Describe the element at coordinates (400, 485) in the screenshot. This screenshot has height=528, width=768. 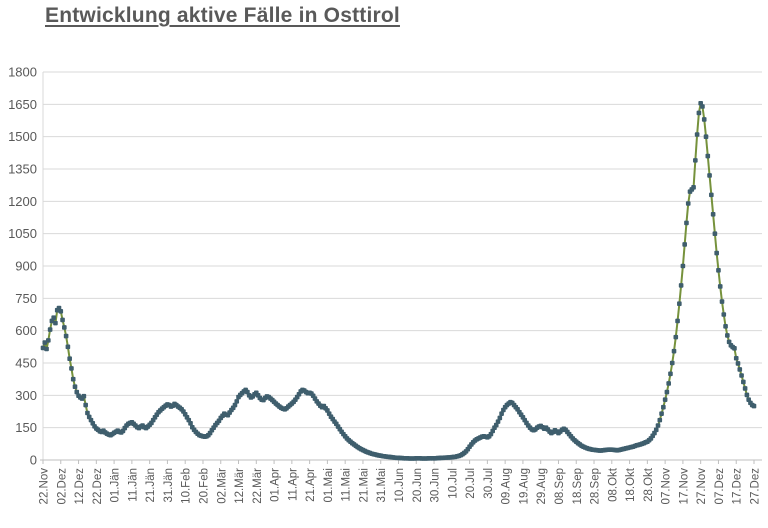
I see `x-axis-label: 10.Jun` at that location.